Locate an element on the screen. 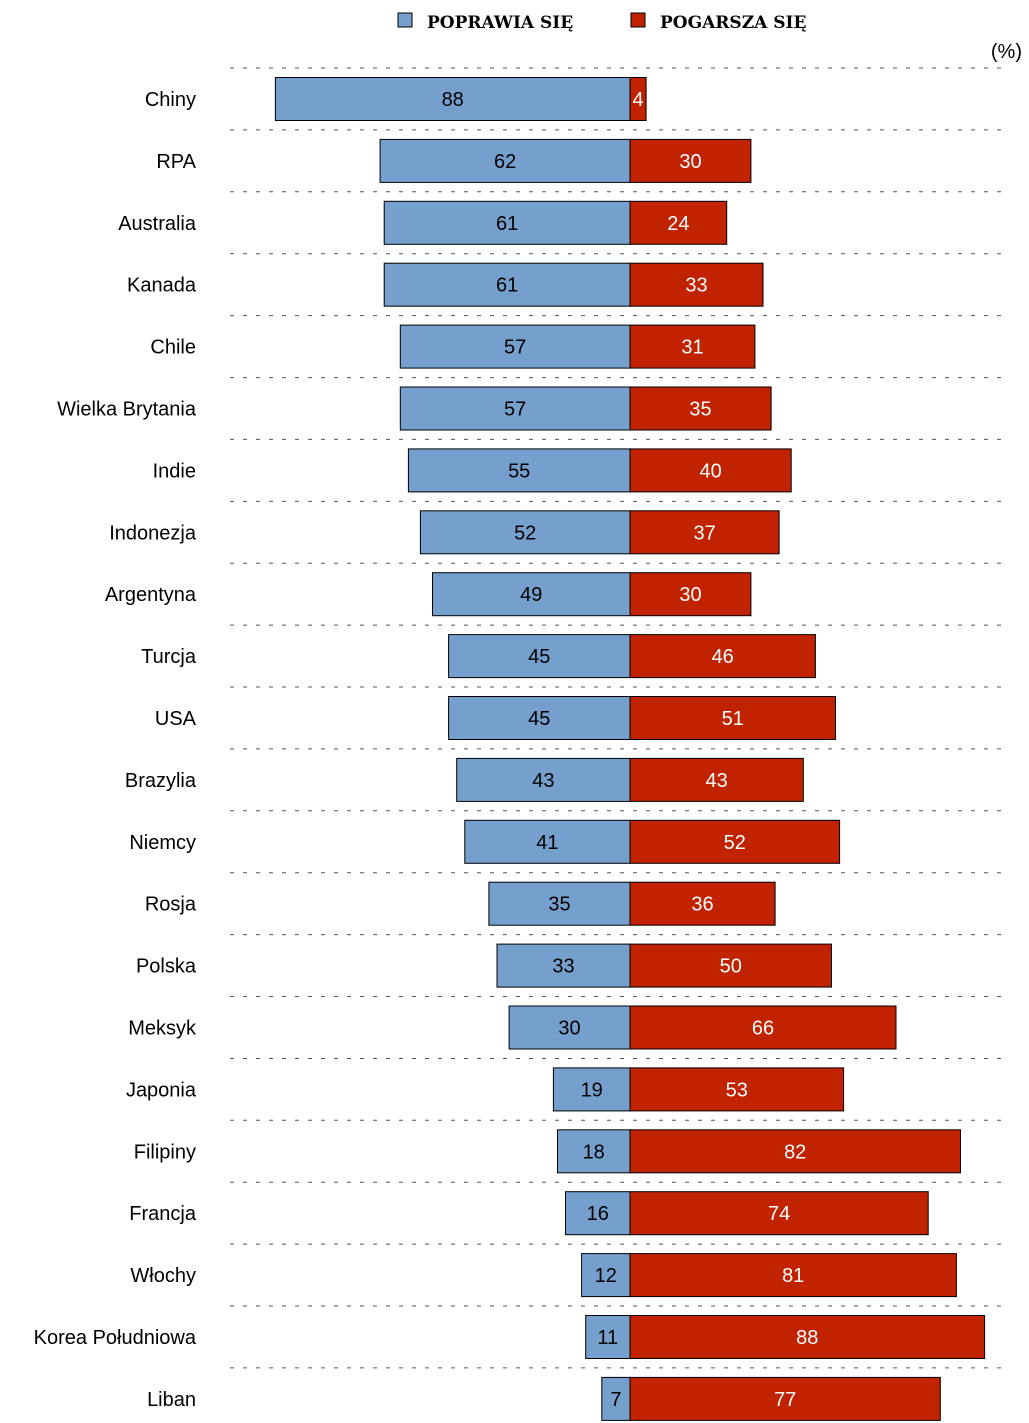 This screenshot has width=1029, height=1423. value-label-improving: 88 is located at coordinates (453, 100).